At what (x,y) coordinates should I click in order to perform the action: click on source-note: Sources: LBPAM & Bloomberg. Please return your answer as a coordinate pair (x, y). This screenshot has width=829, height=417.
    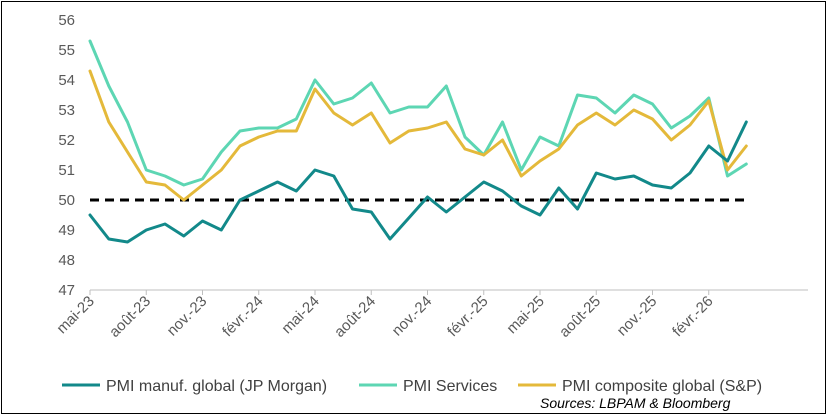
    Looking at the image, I should click on (635, 403).